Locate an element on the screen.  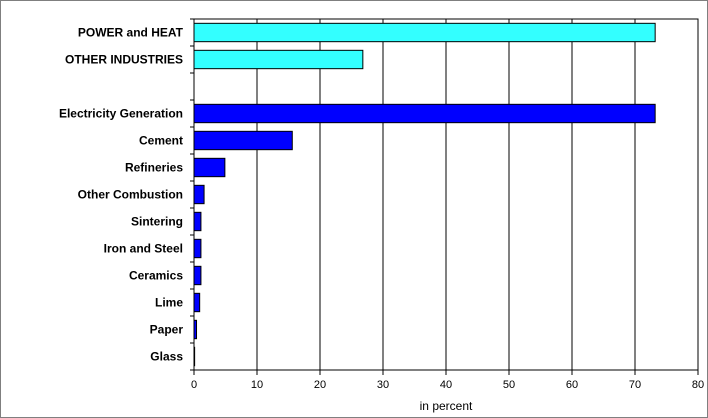
category-label: Paper is located at coordinates (167, 330).